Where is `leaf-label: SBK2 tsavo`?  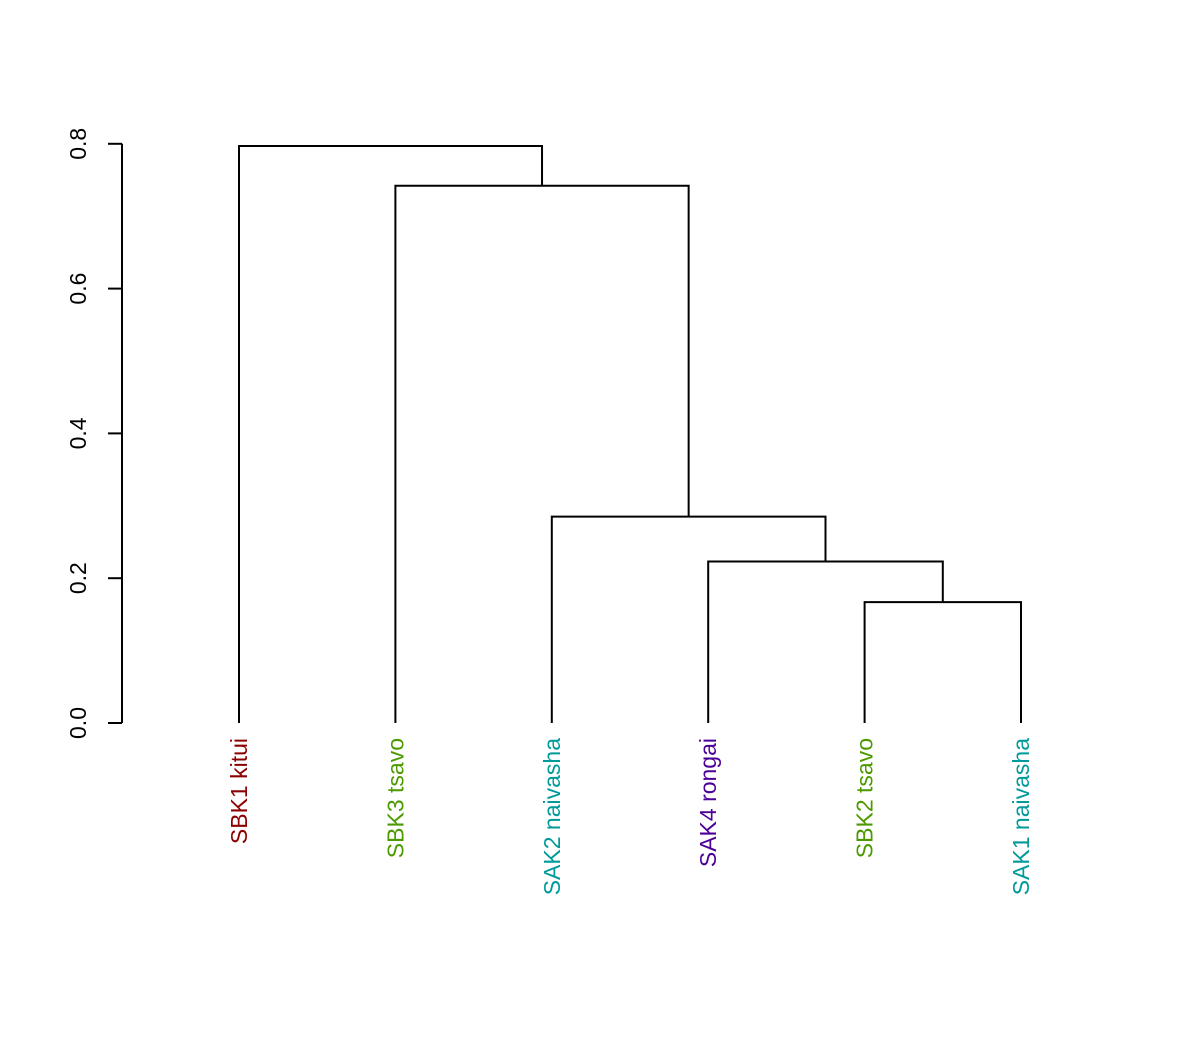
leaf-label: SBK2 tsavo is located at coordinates (865, 798).